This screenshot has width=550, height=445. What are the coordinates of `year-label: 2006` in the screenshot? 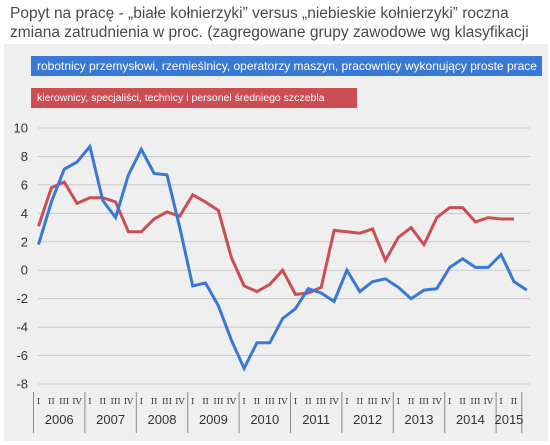 It's located at (59, 419).